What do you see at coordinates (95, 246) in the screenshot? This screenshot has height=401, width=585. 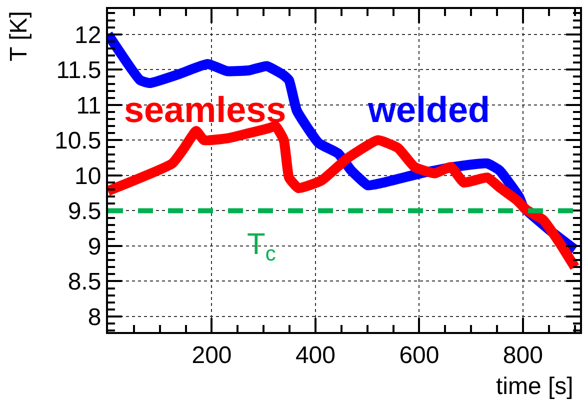 I see `y-tick-label: 9` at bounding box center [95, 246].